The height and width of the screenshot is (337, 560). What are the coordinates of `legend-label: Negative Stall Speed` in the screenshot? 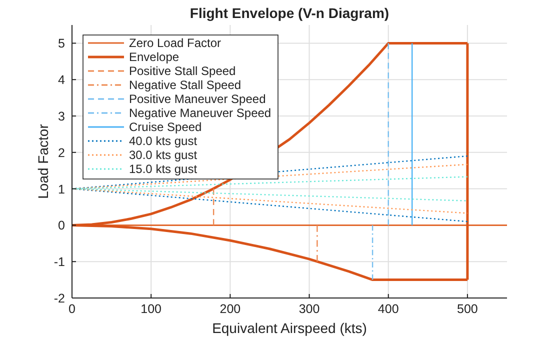 It's located at (185, 85).